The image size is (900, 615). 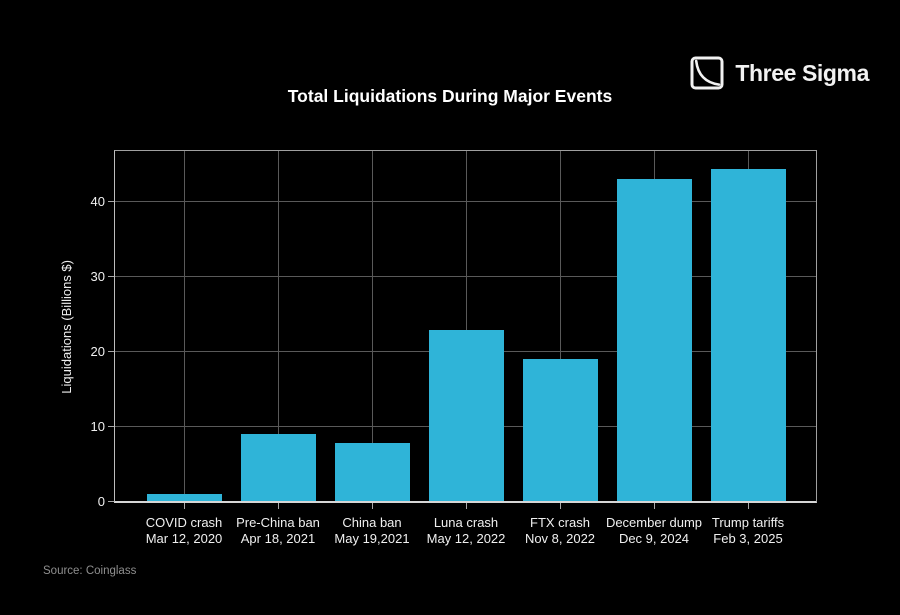 What do you see at coordinates (466, 538) in the screenshot?
I see `x-tick-label-date: May 12, 2022` at bounding box center [466, 538].